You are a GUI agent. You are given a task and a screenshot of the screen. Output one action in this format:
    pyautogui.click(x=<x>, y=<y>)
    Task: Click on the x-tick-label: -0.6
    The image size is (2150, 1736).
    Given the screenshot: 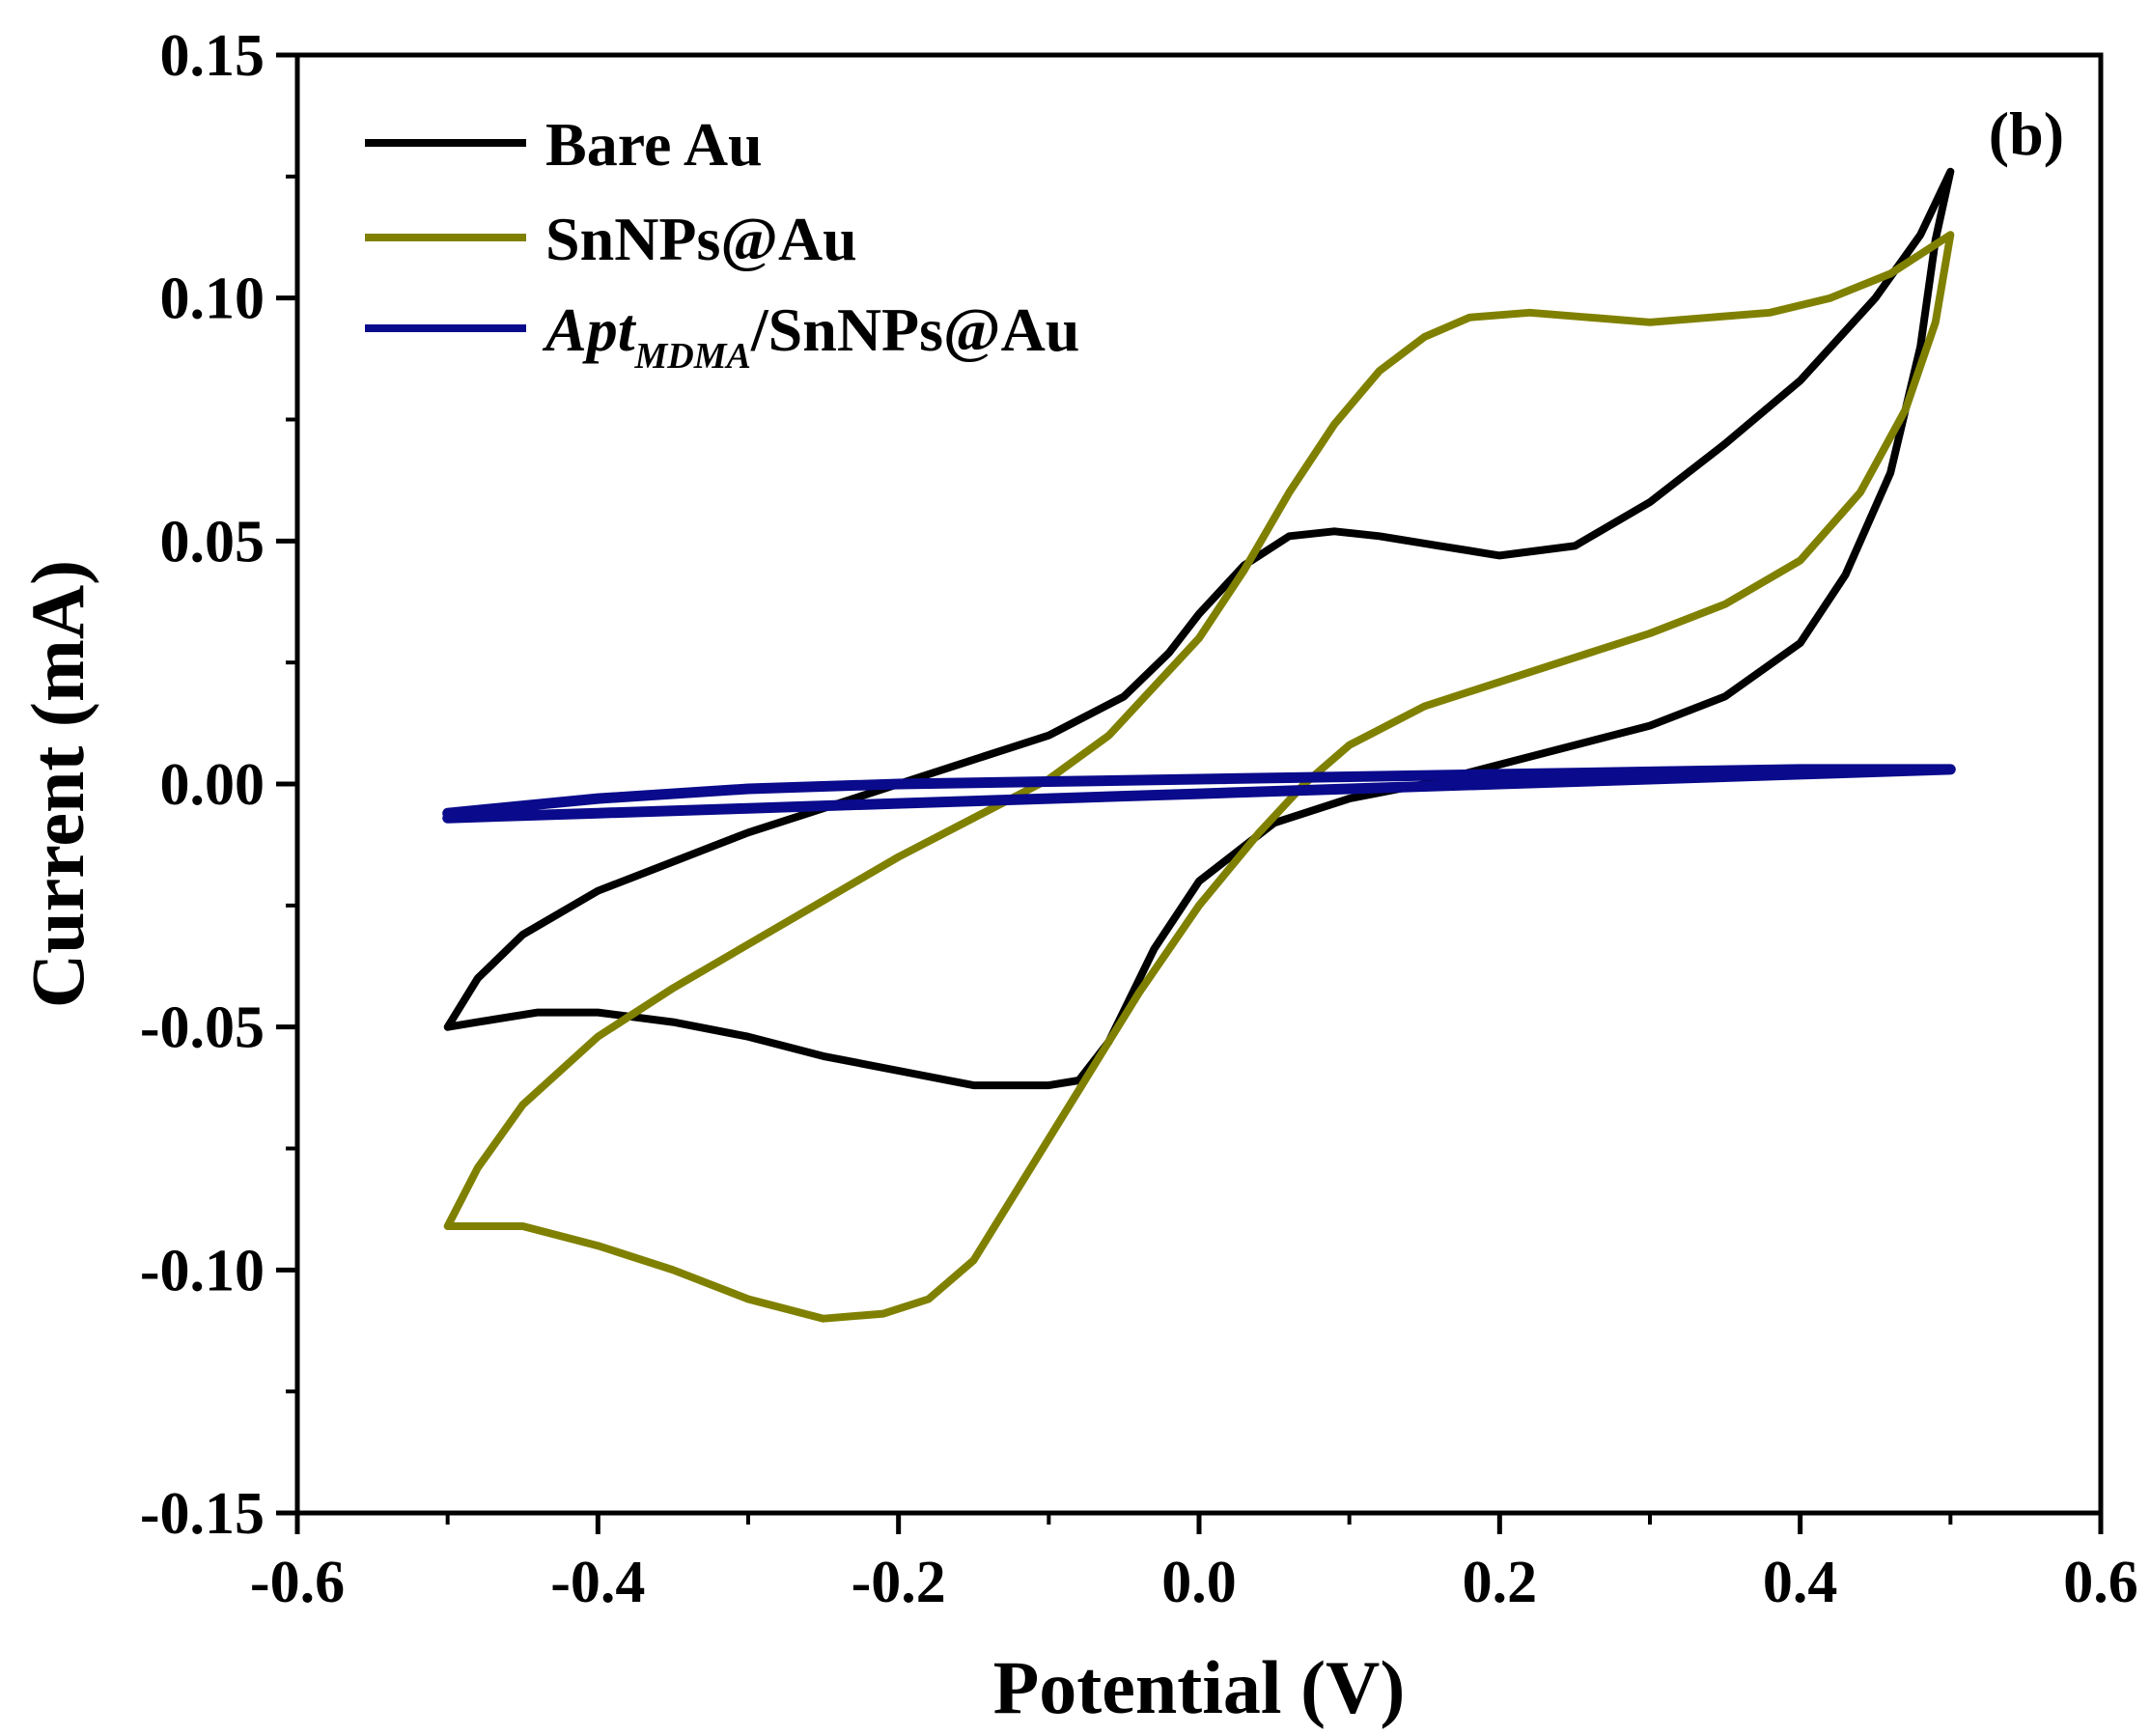 What is the action you would take?
    pyautogui.click(x=297, y=1583)
    